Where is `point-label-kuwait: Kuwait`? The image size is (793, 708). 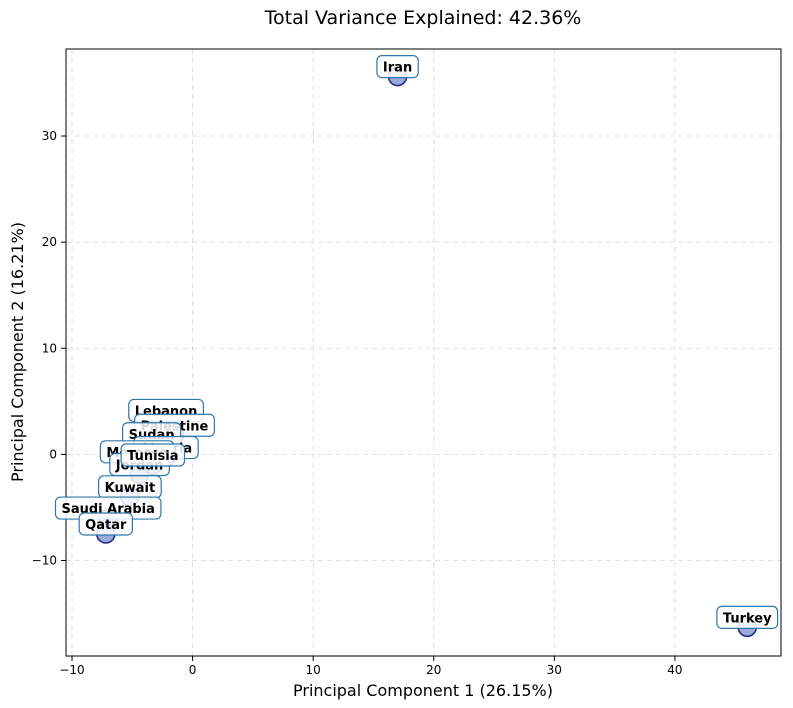 point-label-kuwait: Kuwait is located at coordinates (130, 487).